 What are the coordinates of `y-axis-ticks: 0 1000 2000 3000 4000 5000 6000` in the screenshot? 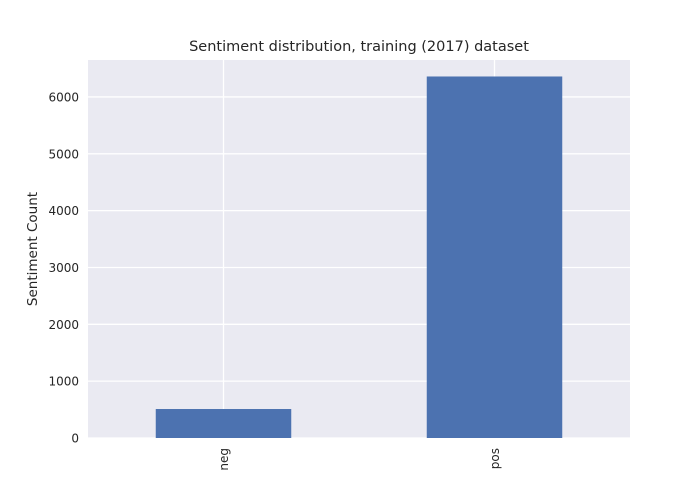 It's located at (63, 267).